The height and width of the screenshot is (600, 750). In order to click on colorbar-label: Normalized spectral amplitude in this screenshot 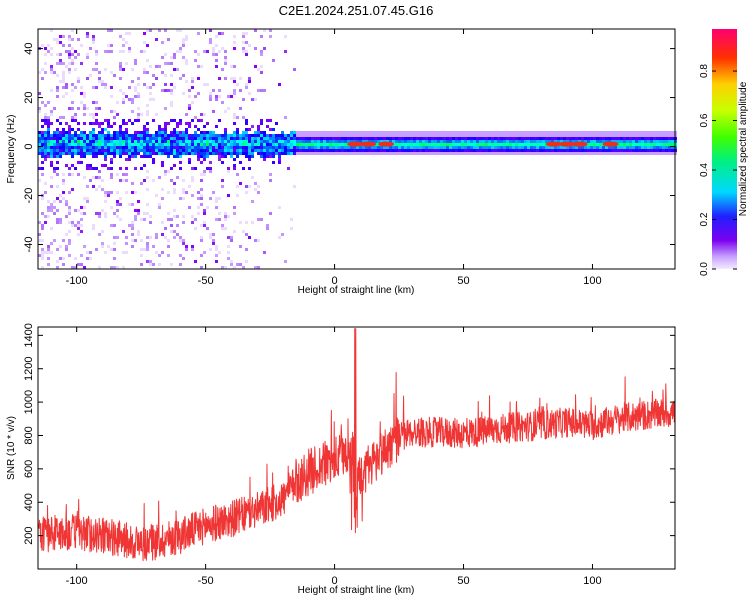, I will do `click(743, 148)`.